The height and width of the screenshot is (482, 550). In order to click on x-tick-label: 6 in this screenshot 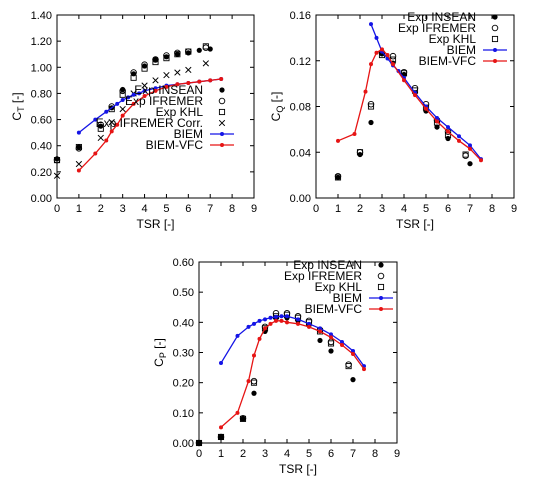, I will do `click(331, 454)`.